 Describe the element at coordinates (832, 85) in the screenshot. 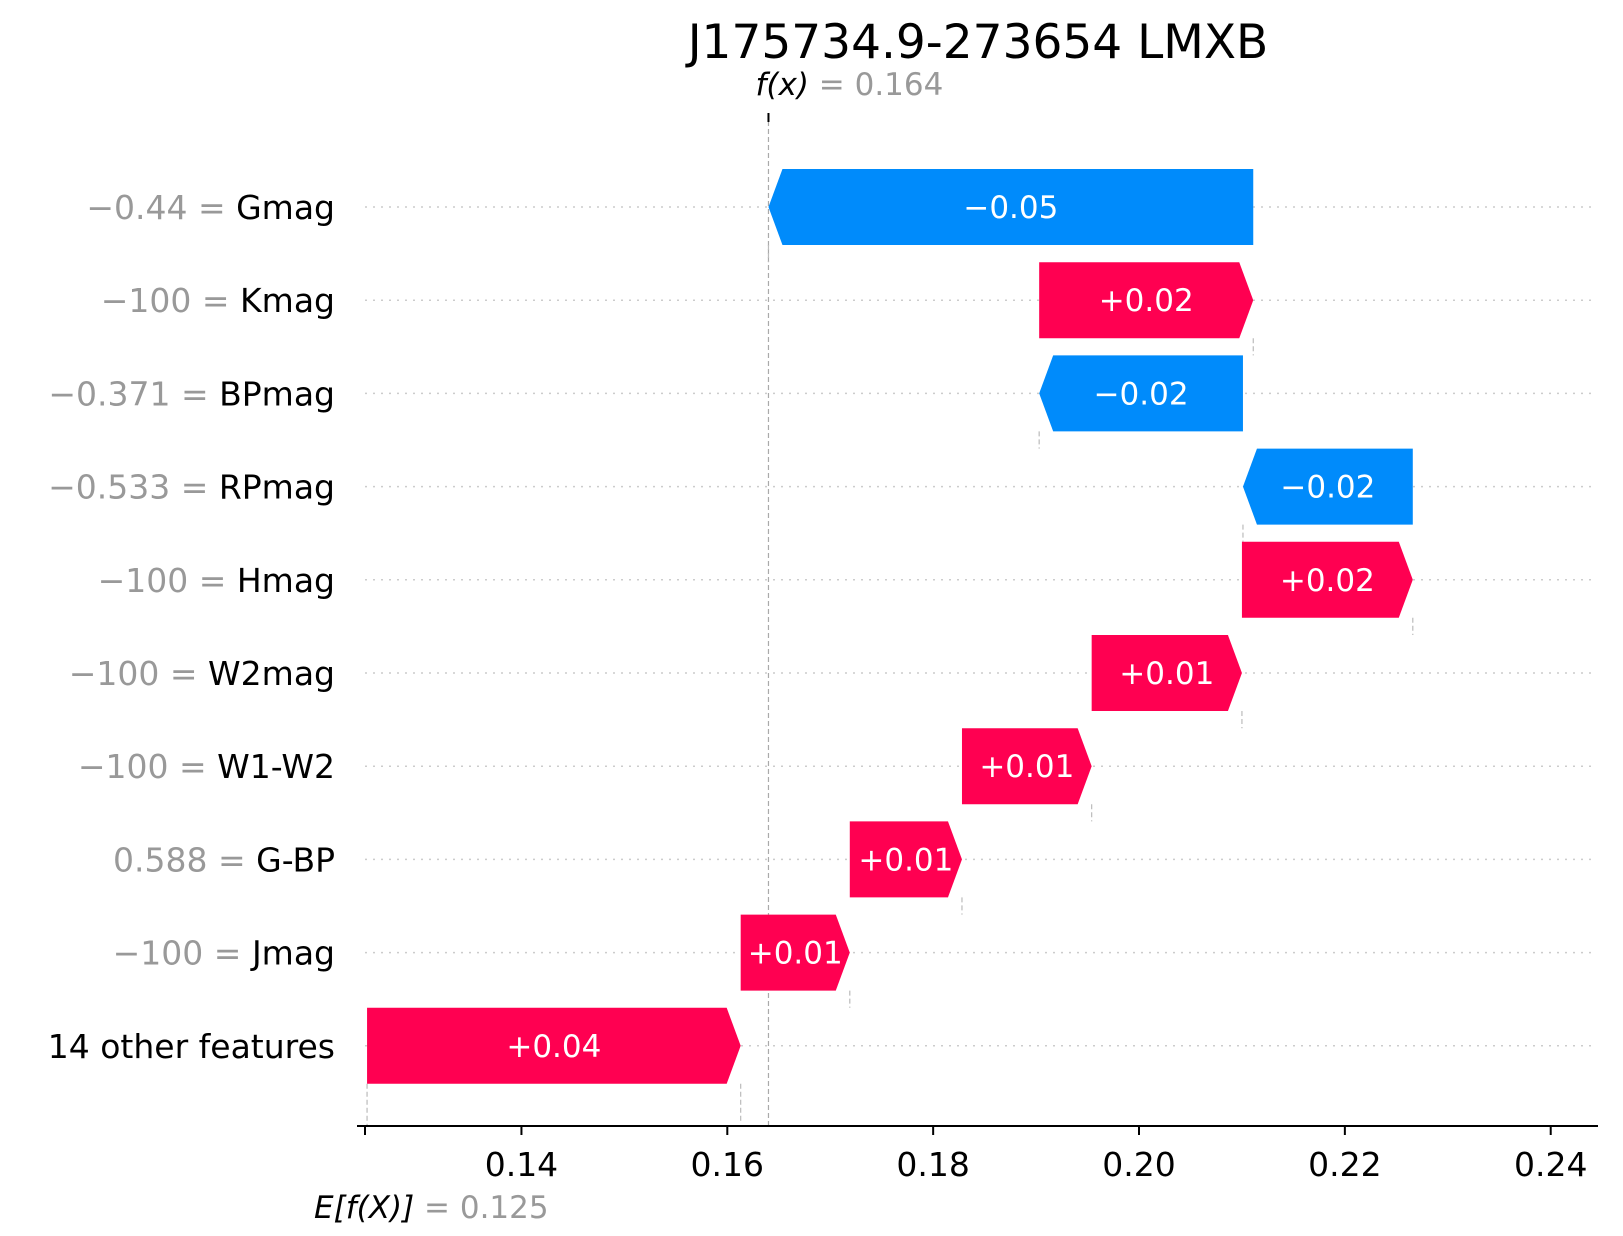

I see `fx-equals: =` at that location.